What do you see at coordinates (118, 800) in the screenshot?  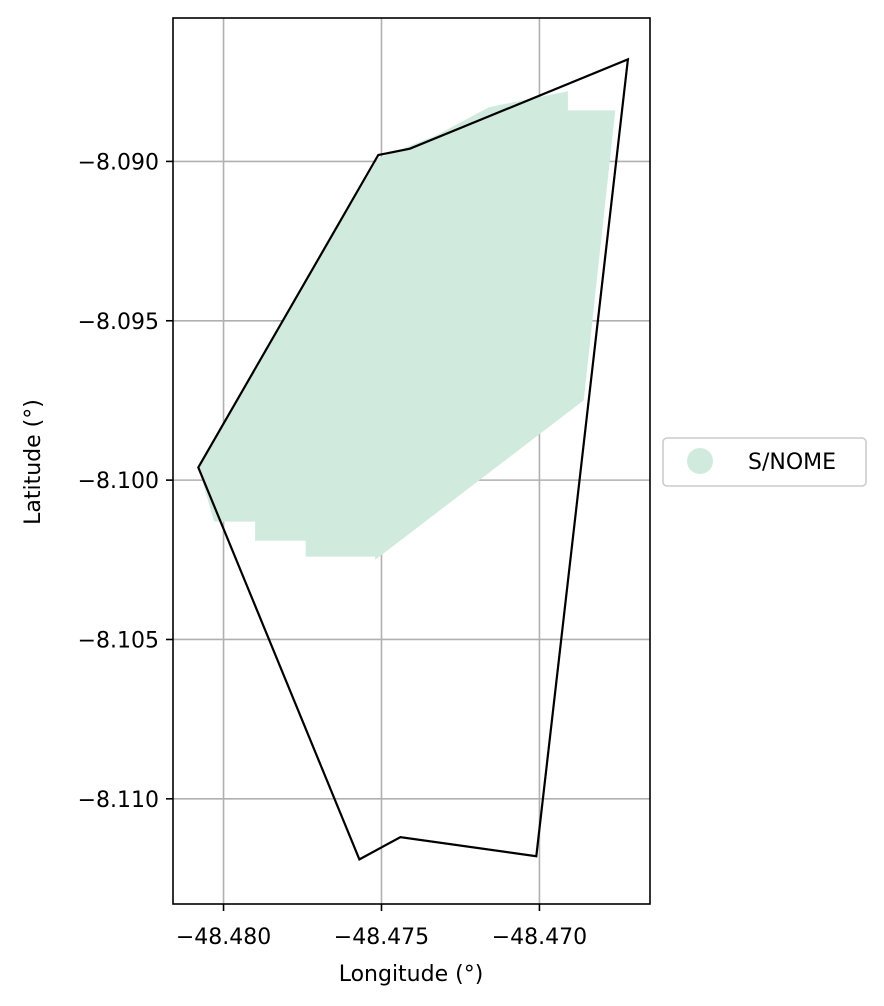 I see `y-tick-label: −8.110` at bounding box center [118, 800].